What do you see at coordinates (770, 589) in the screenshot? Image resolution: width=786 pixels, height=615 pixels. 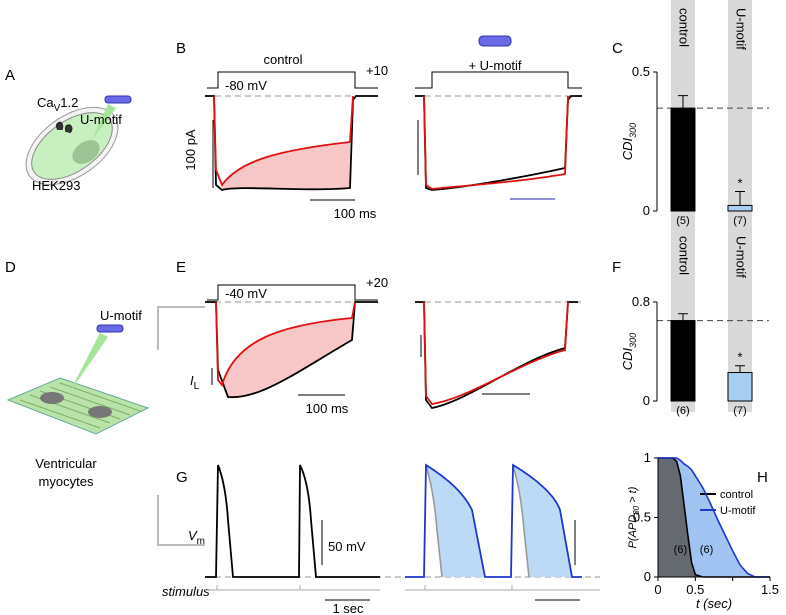 I see `x-tick-label: 1.5` at bounding box center [770, 589].